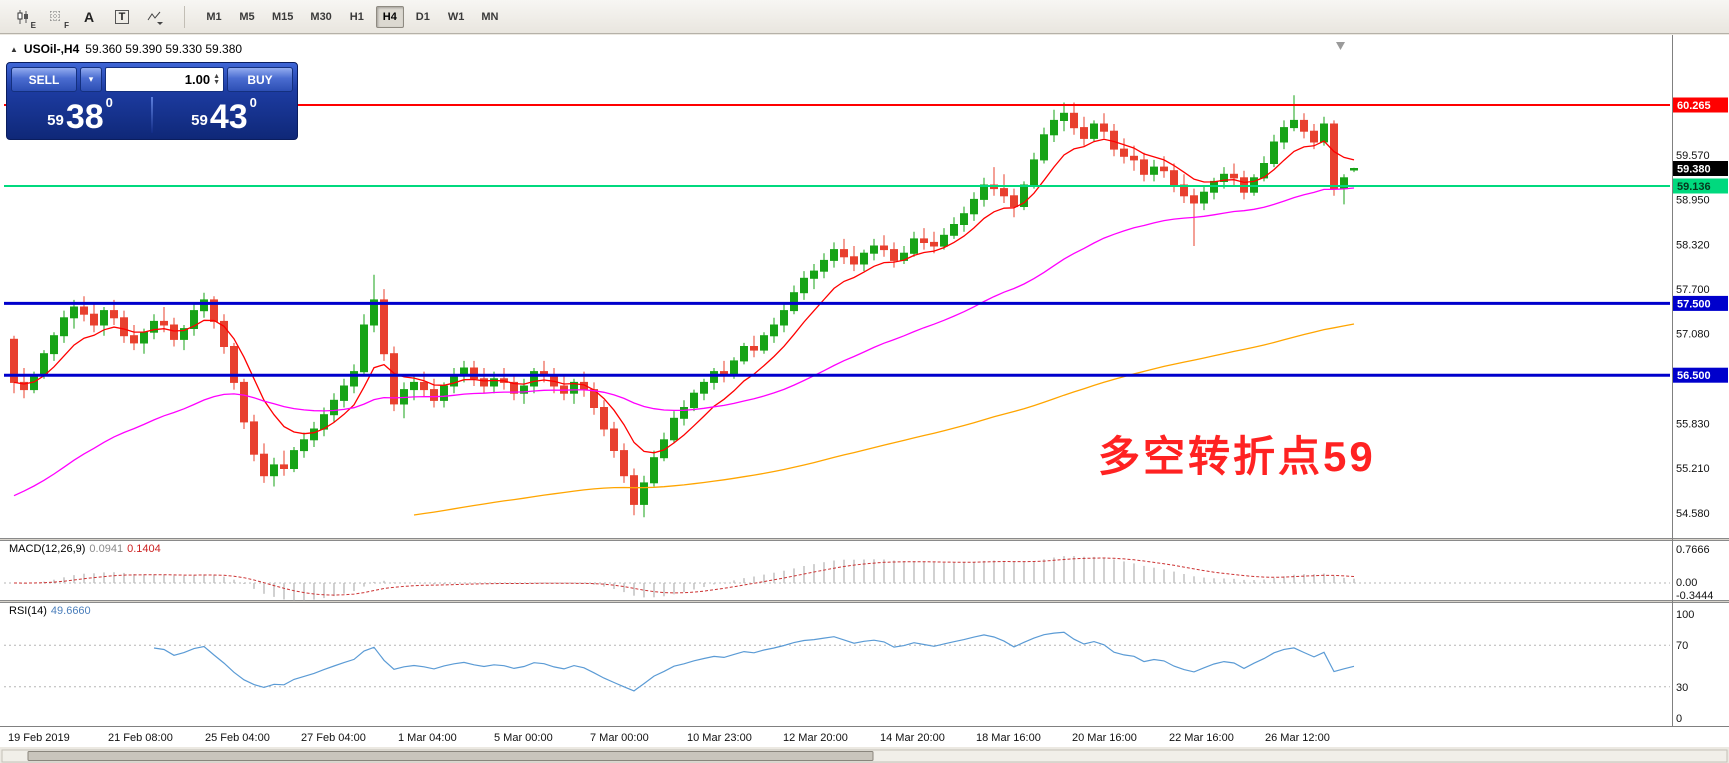 The width and height of the screenshot is (1729, 763). Describe the element at coordinates (140, 738) in the screenshot. I see `svg-text: 21 Feb 08:00` at that location.